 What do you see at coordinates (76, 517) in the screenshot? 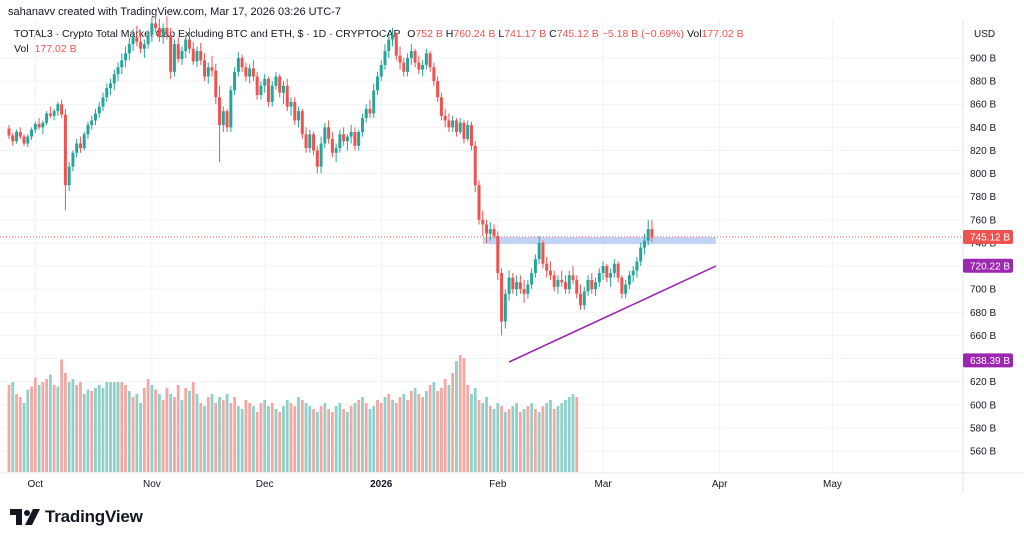
I see `tradingview-logo: TradingView` at bounding box center [76, 517].